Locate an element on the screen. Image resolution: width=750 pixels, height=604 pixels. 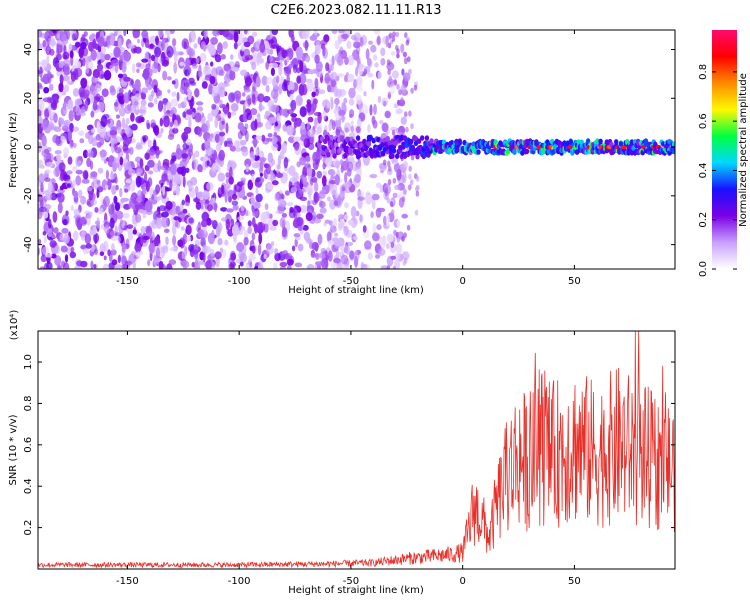
y-tick-label: 0.6 is located at coordinates (28, 445).